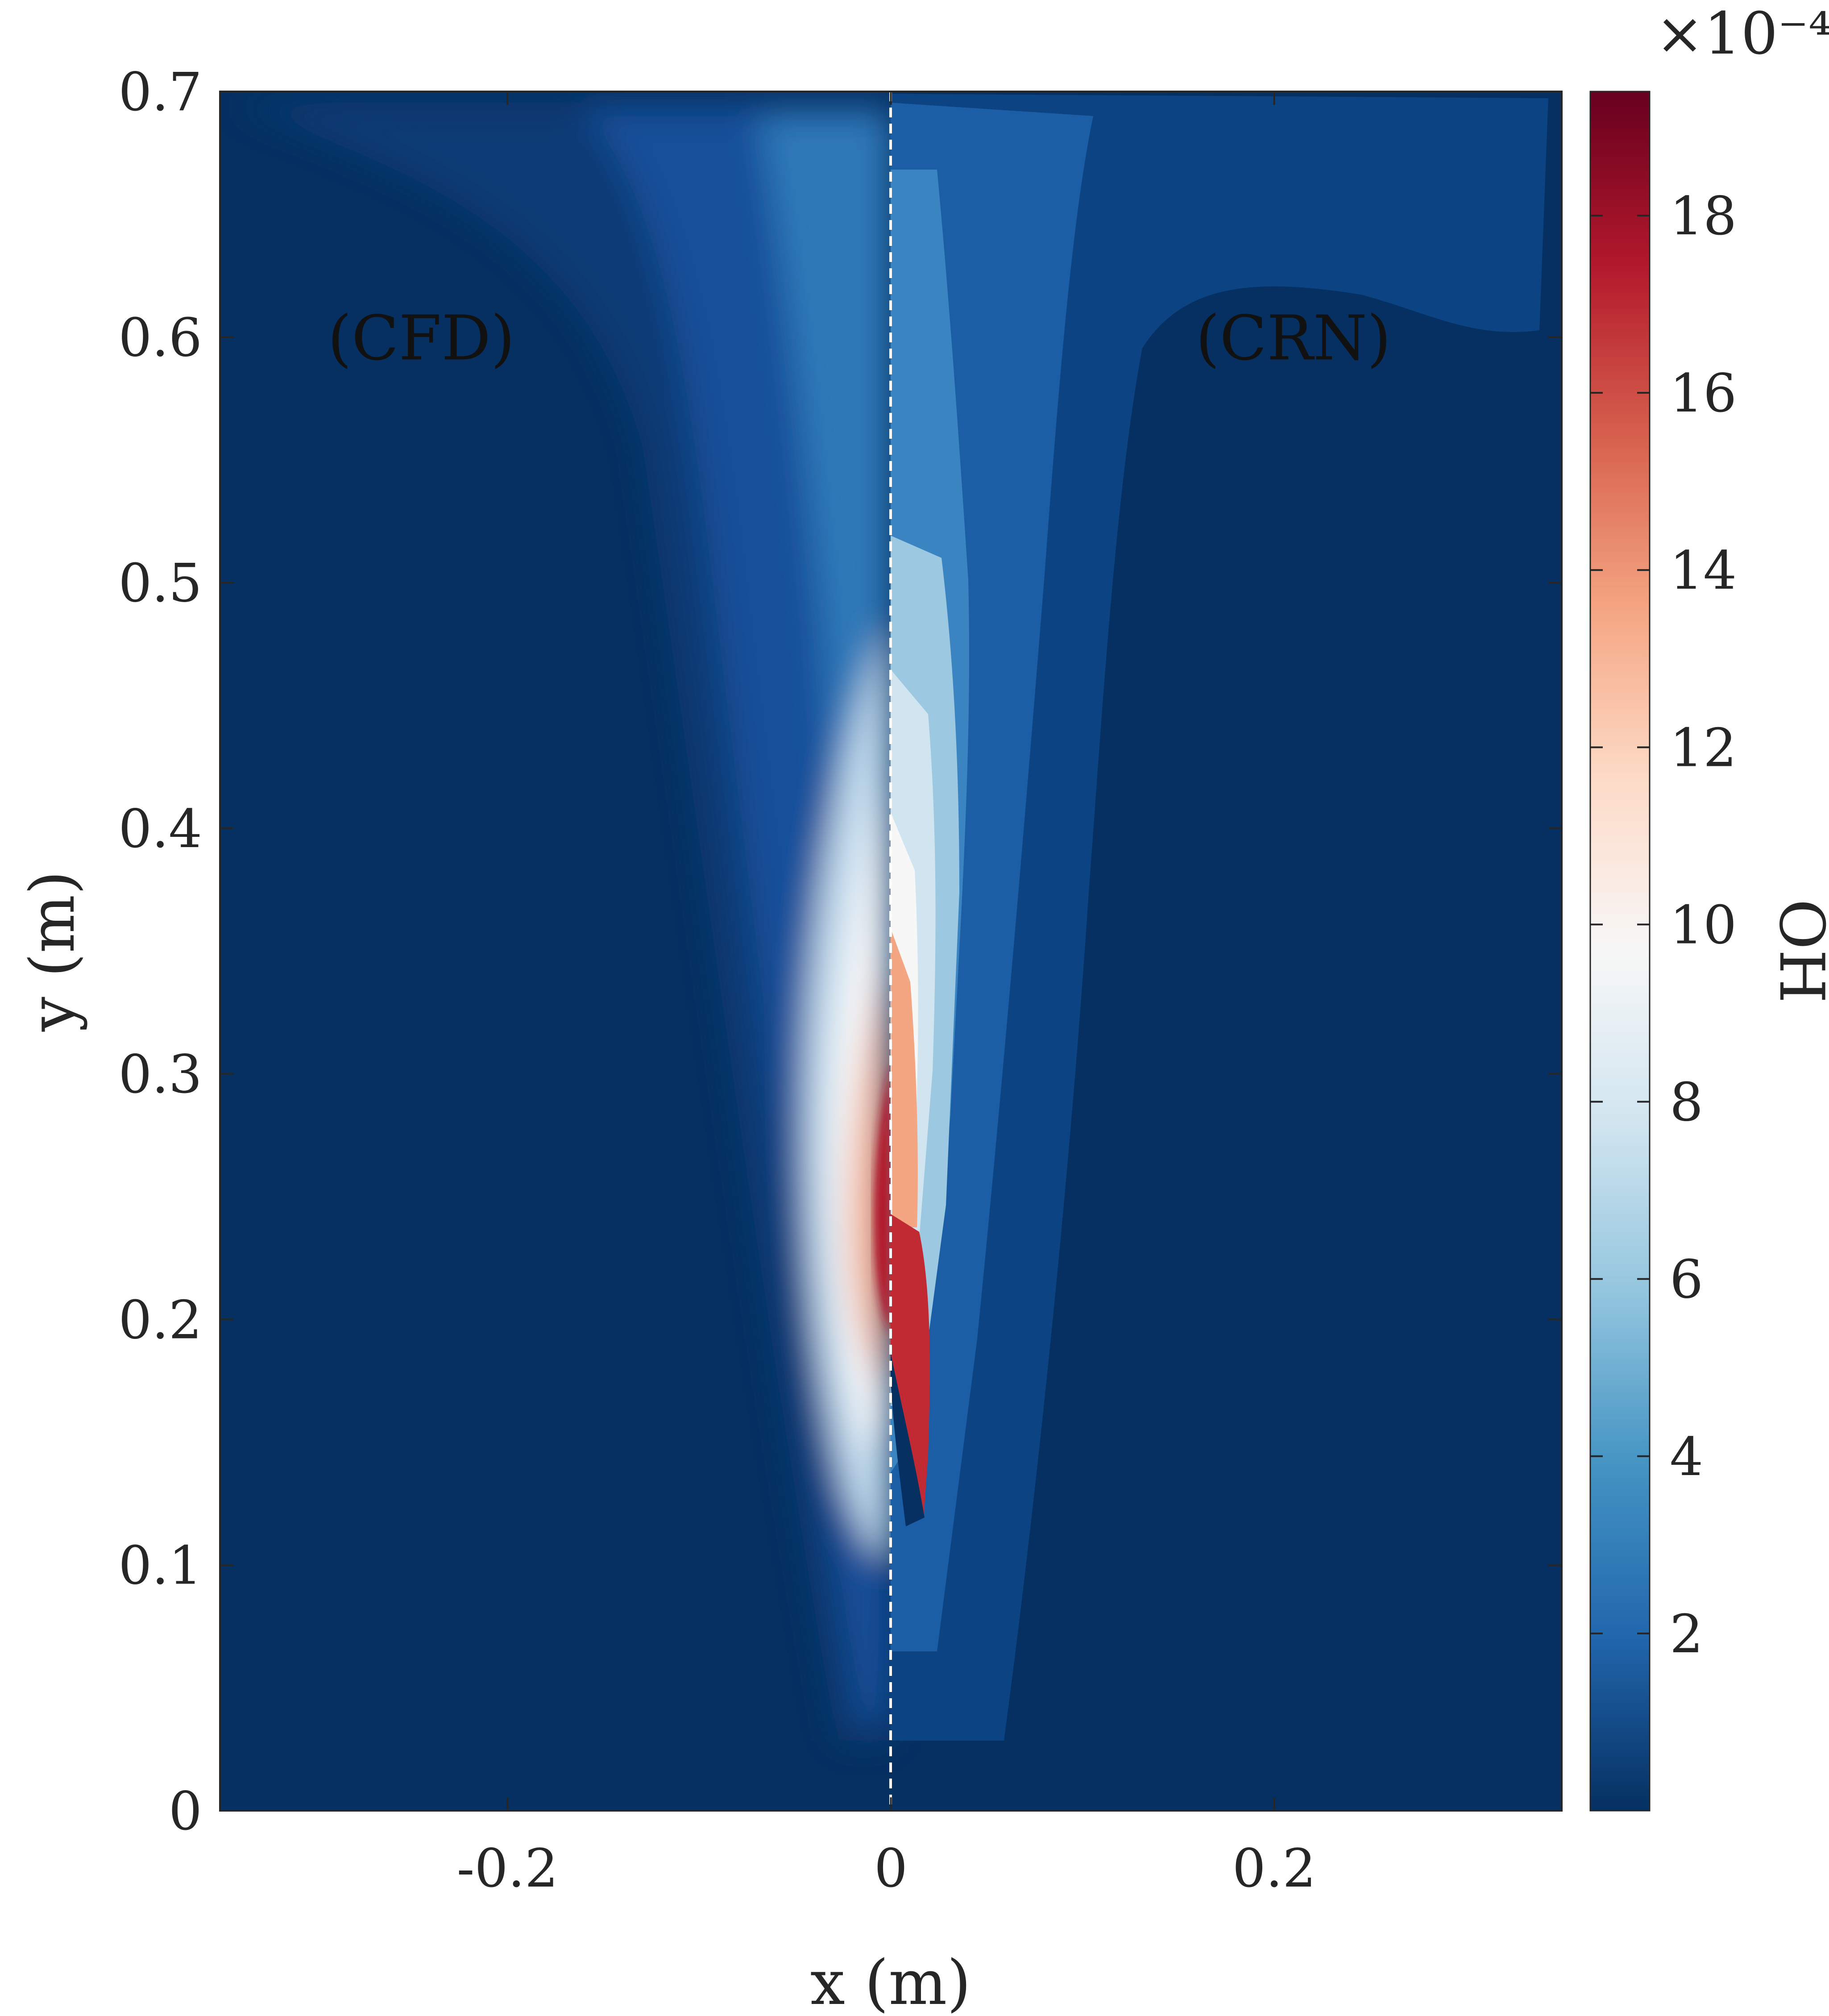 The image size is (1829, 2016). Describe the element at coordinates (908, 1439) in the screenshot. I see `crn-dark-notch` at that location.